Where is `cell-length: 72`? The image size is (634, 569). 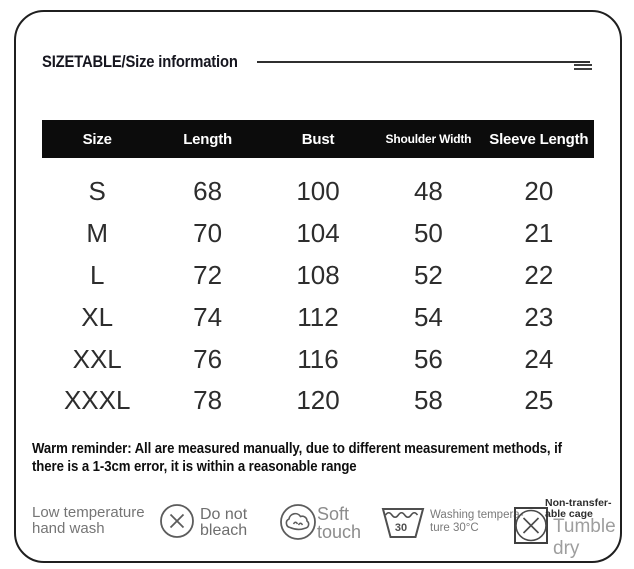 cell-length: 72 is located at coordinates (208, 274).